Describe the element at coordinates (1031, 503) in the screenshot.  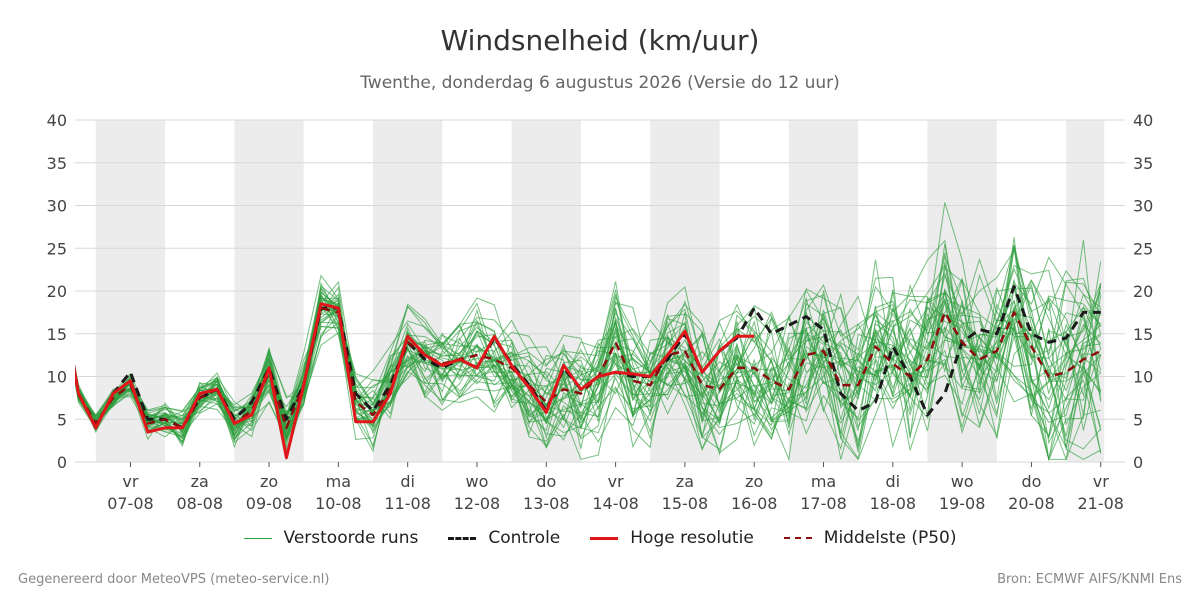
I see `x-tick-date: 20-08` at that location.